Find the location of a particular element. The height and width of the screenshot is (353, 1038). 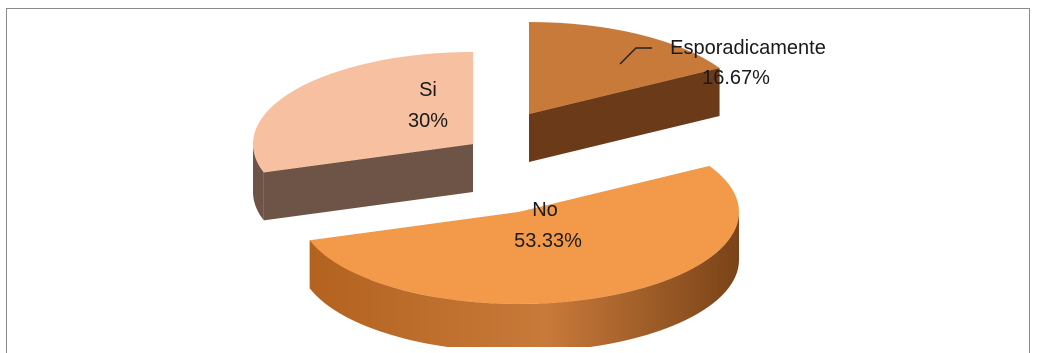

data-label-si-value: 30% is located at coordinates (428, 121).